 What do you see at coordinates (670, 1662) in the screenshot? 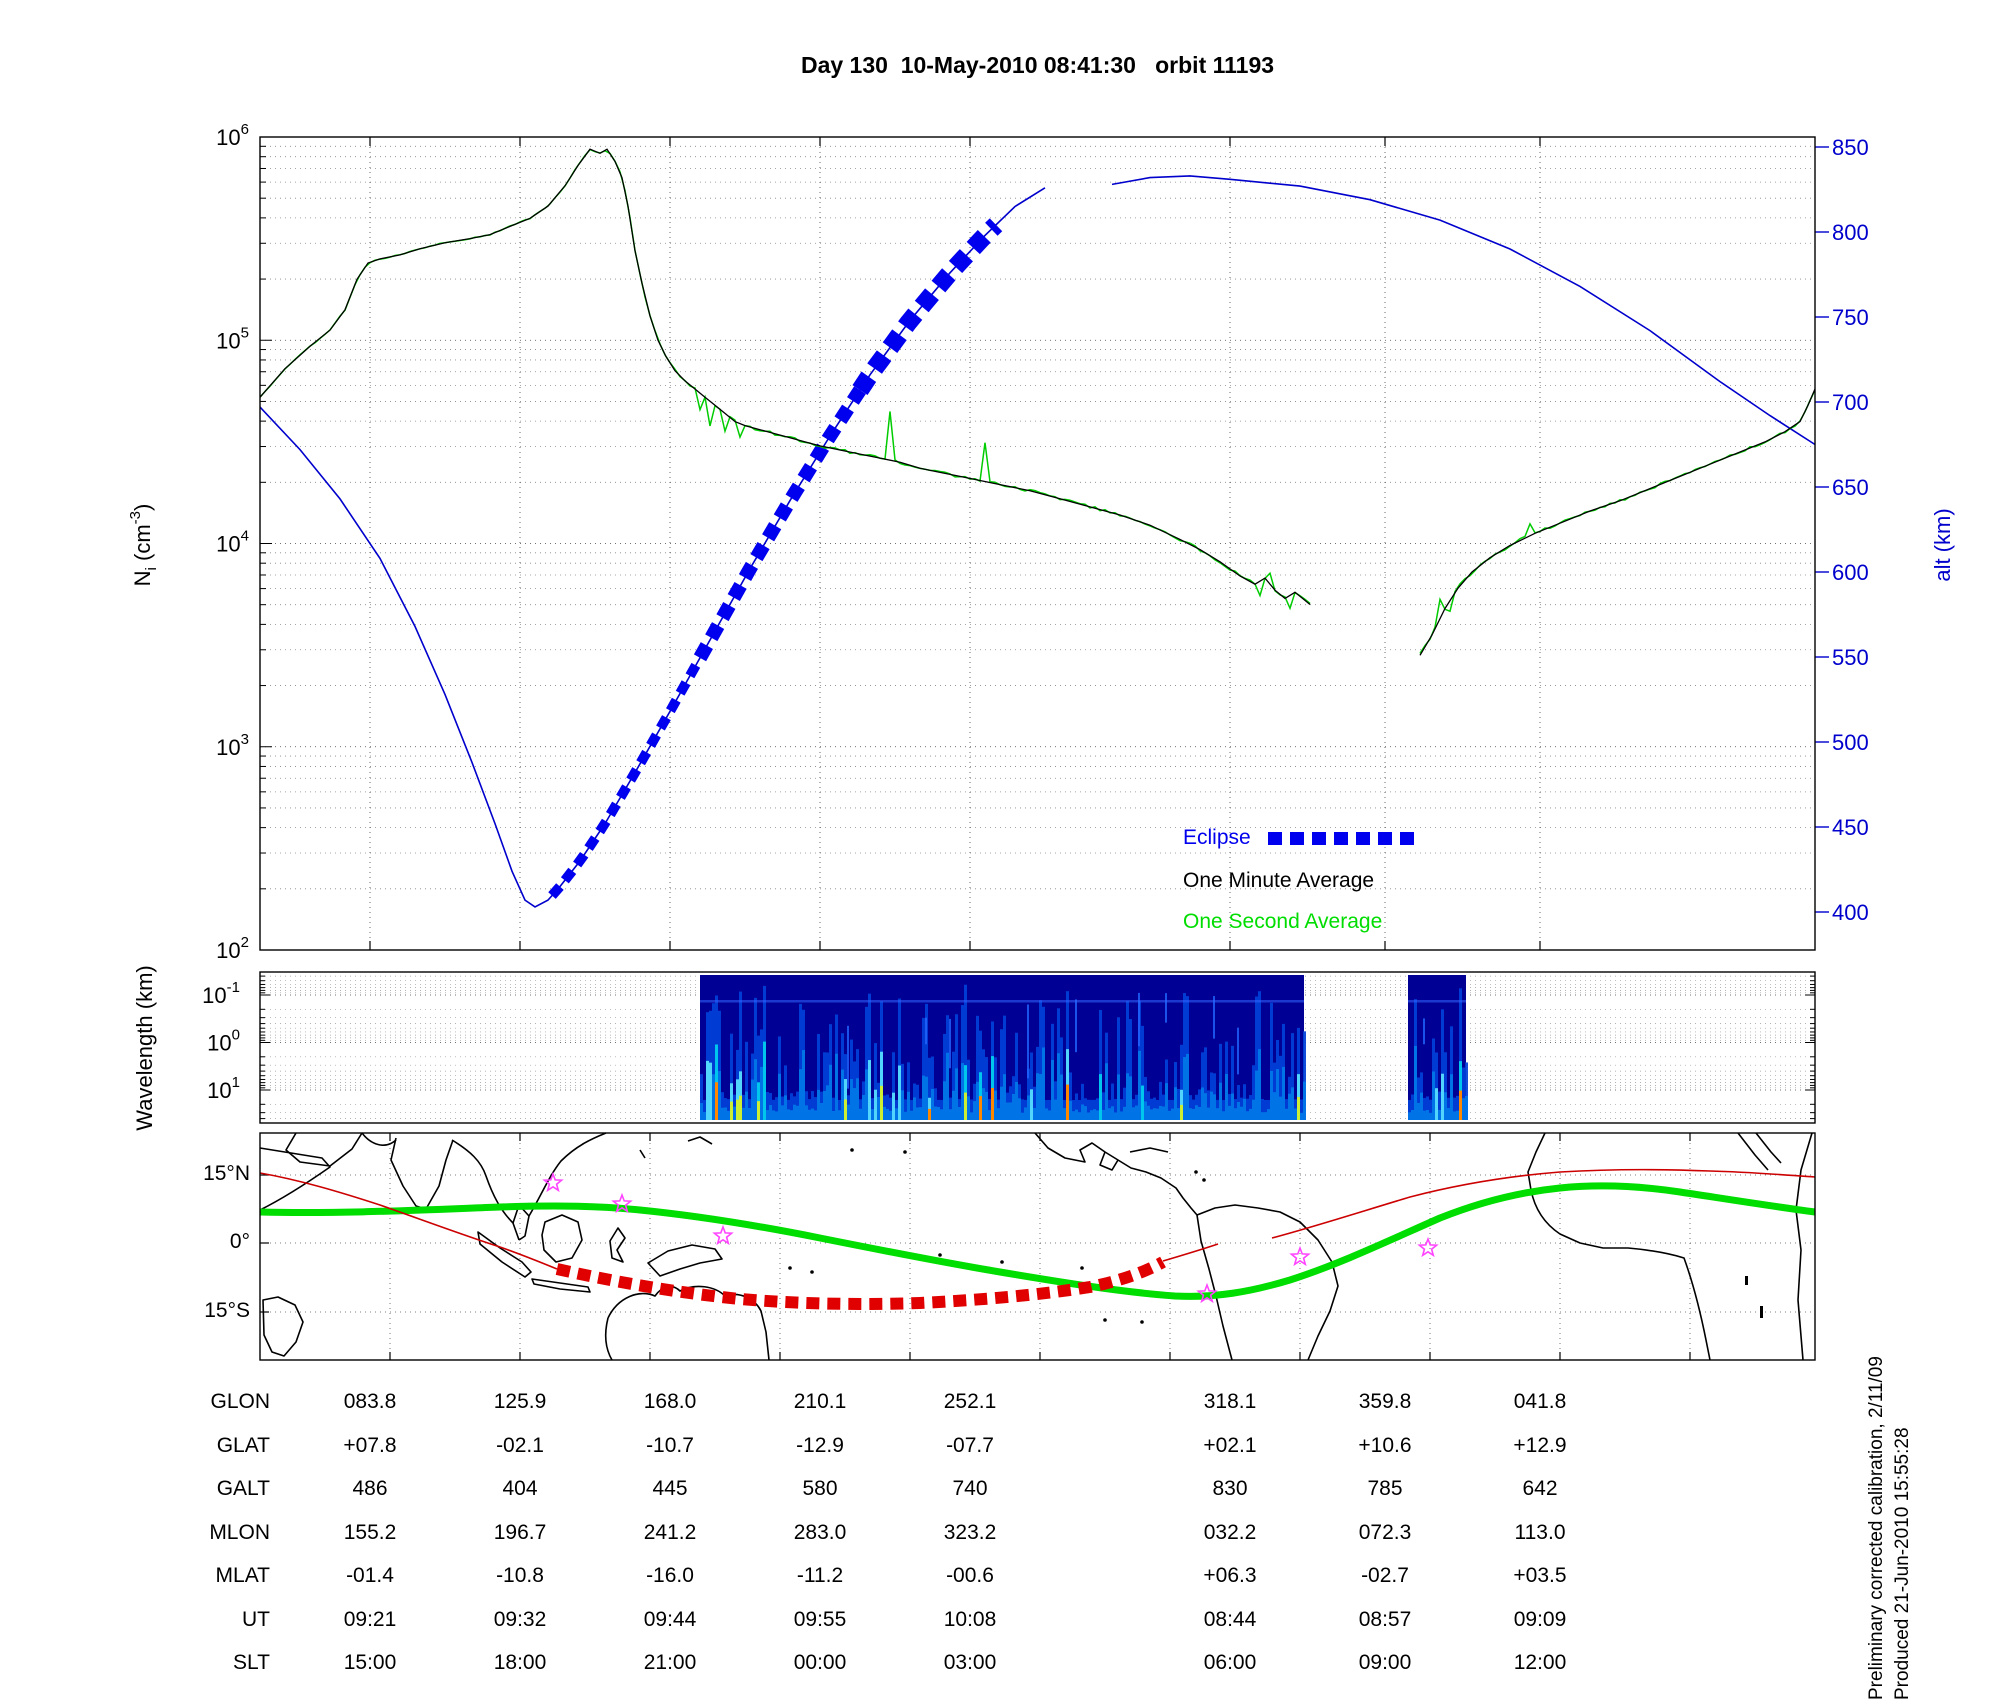
I see `table-cell: 21:00` at bounding box center [670, 1662].